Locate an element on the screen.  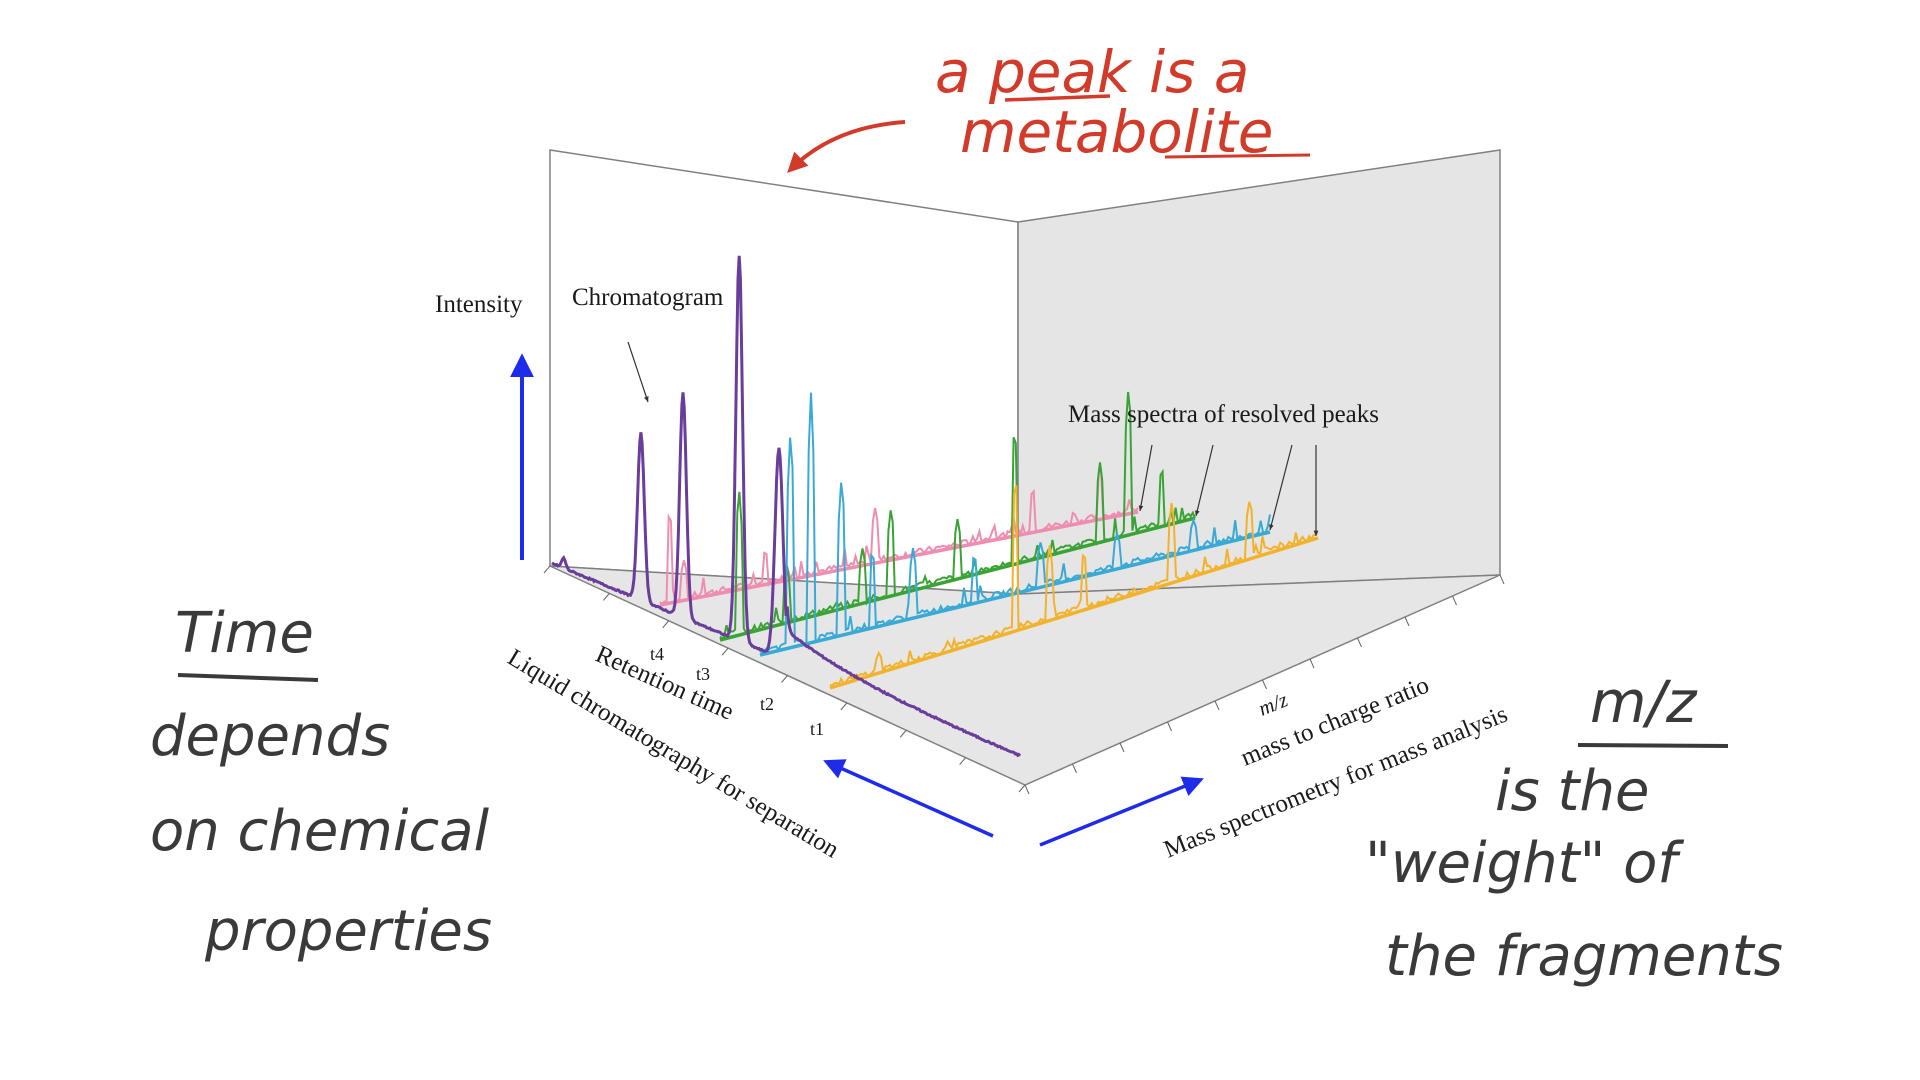
time-title: Time is located at coordinates (244, 633).